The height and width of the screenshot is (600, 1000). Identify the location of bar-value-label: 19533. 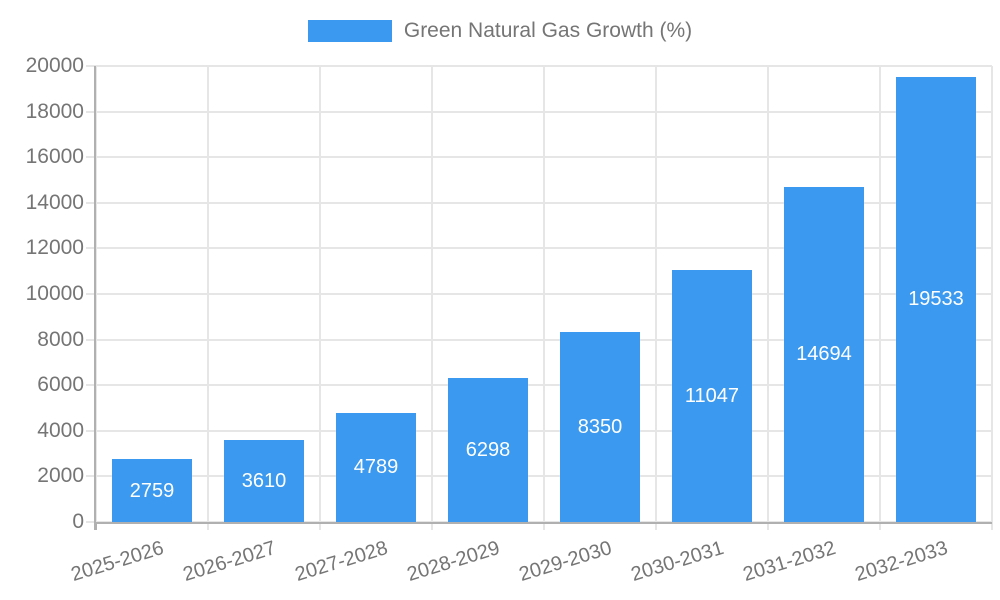
(936, 299).